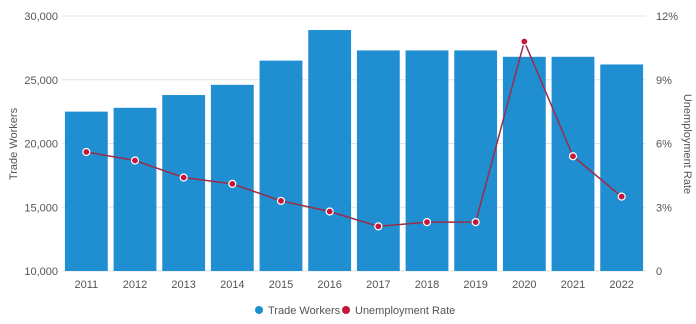  What do you see at coordinates (41, 81) in the screenshot?
I see `left-tick-label: 25,000` at bounding box center [41, 81].